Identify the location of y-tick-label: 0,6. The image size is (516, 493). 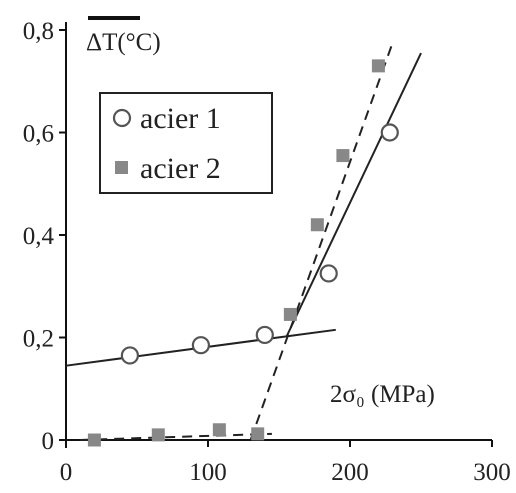
(38, 134).